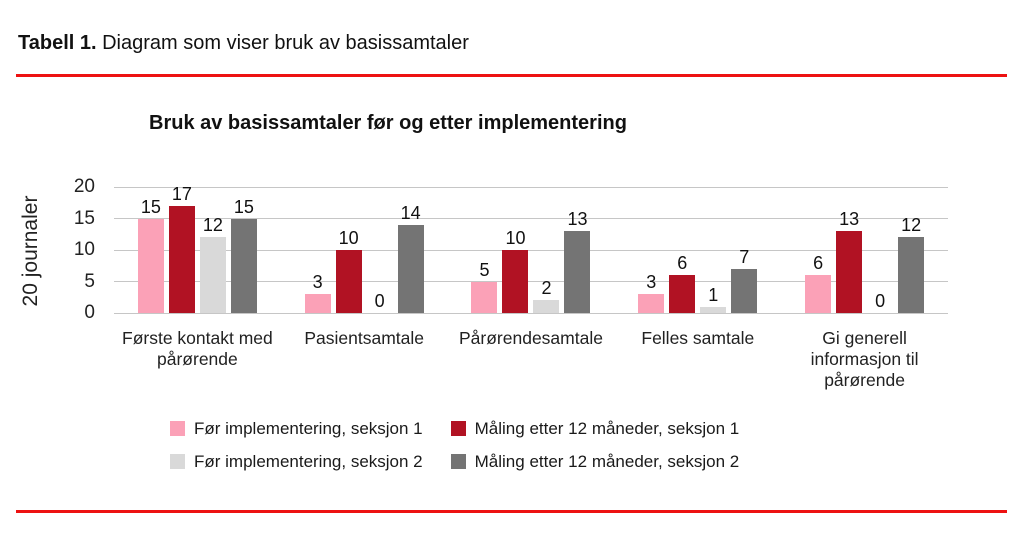 This screenshot has width=1024, height=537. Describe the element at coordinates (197, 348) in the screenshot. I see `x-category-label: Første kontakt med pårørende` at that location.